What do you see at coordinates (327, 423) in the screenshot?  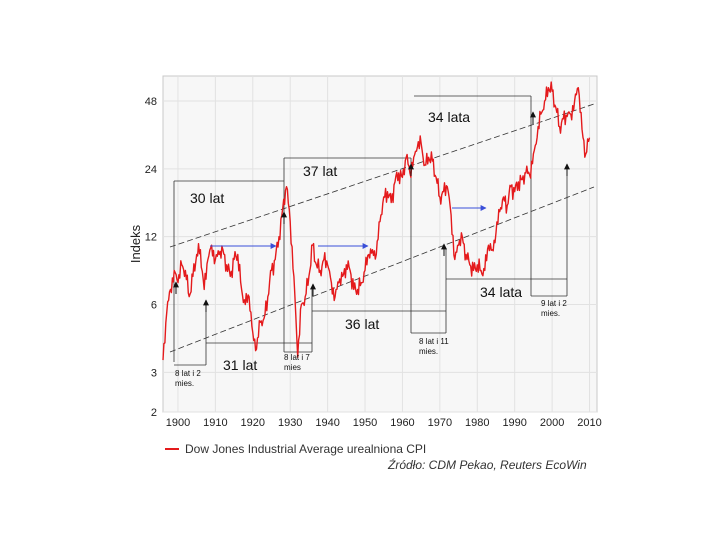 I see `x-tick-label: 1940` at bounding box center [327, 423].